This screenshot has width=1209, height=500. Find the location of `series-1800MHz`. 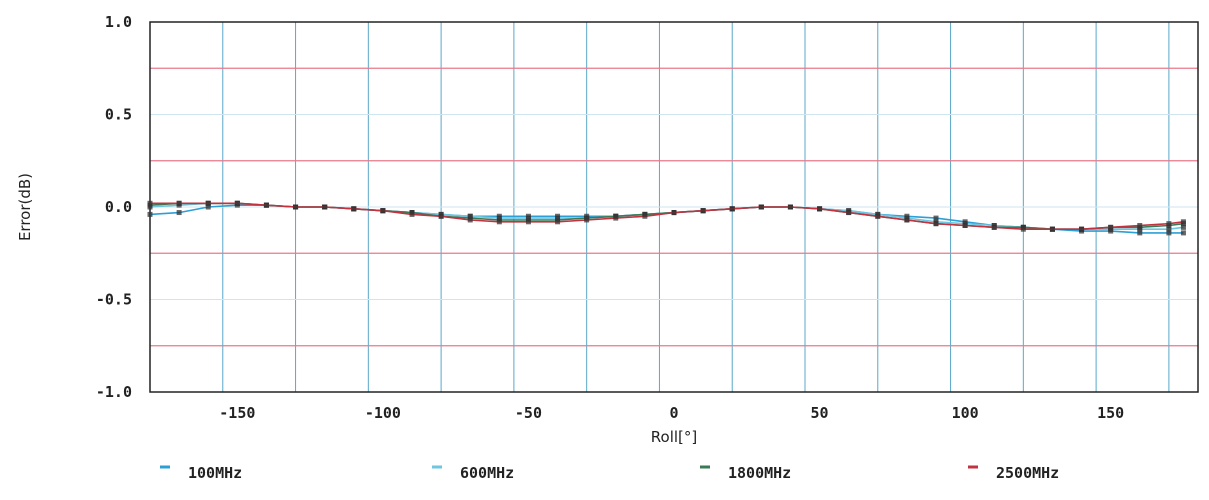

series-1800MHz is located at coordinates (666, 216).